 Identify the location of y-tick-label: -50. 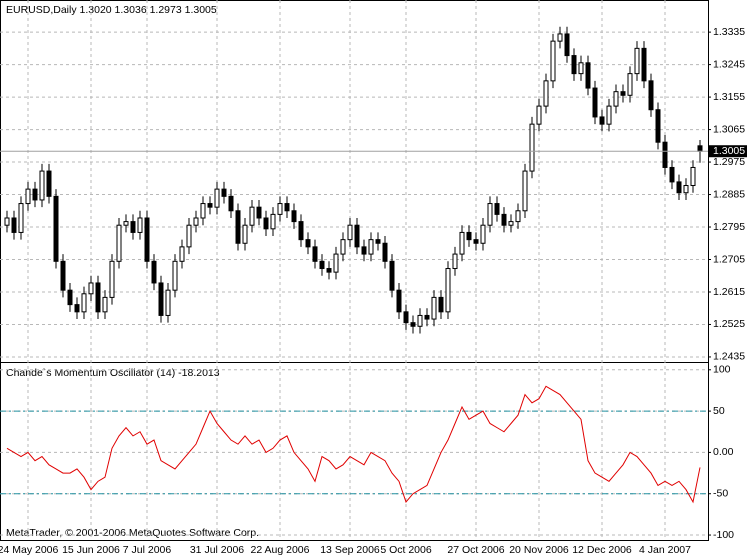
(720, 494).